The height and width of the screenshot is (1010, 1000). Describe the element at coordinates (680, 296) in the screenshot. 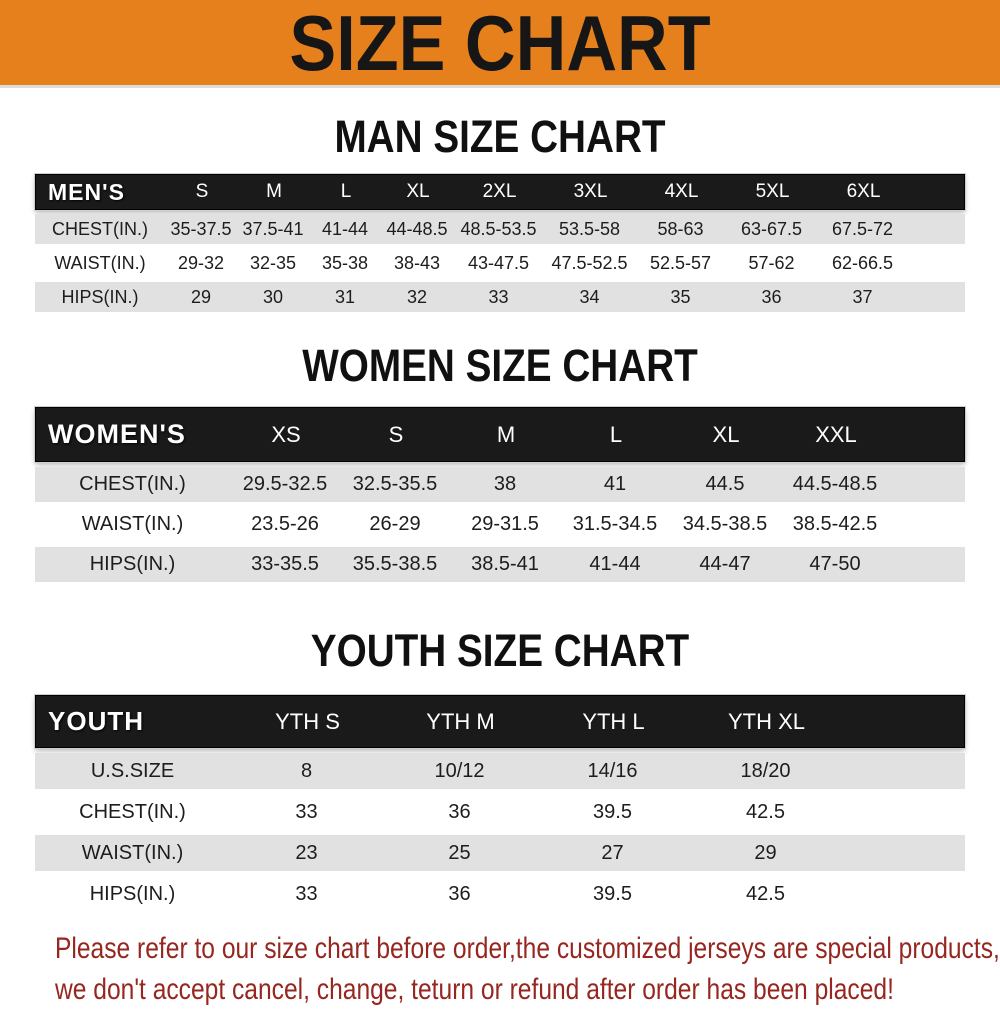

I see `table-cell: 35` at that location.